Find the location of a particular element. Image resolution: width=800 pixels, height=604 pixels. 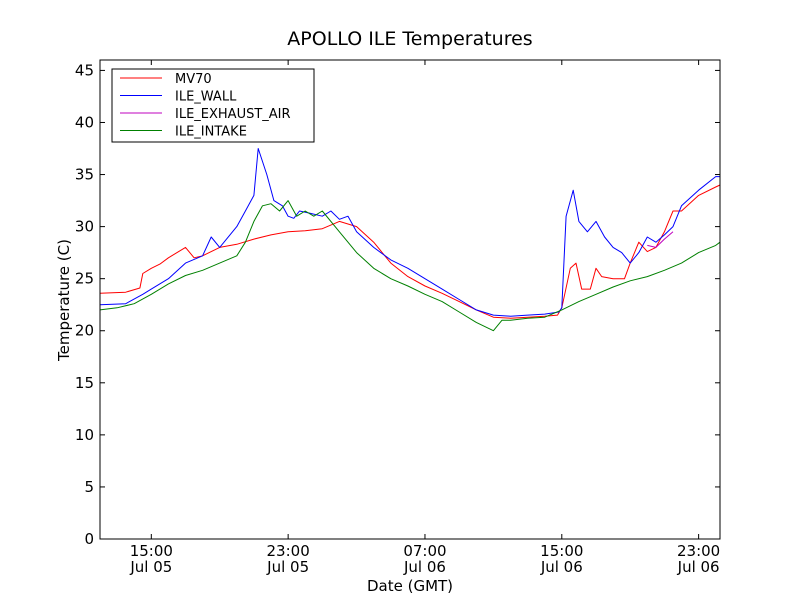

legend-label: ILE_WALL is located at coordinates (206, 97).